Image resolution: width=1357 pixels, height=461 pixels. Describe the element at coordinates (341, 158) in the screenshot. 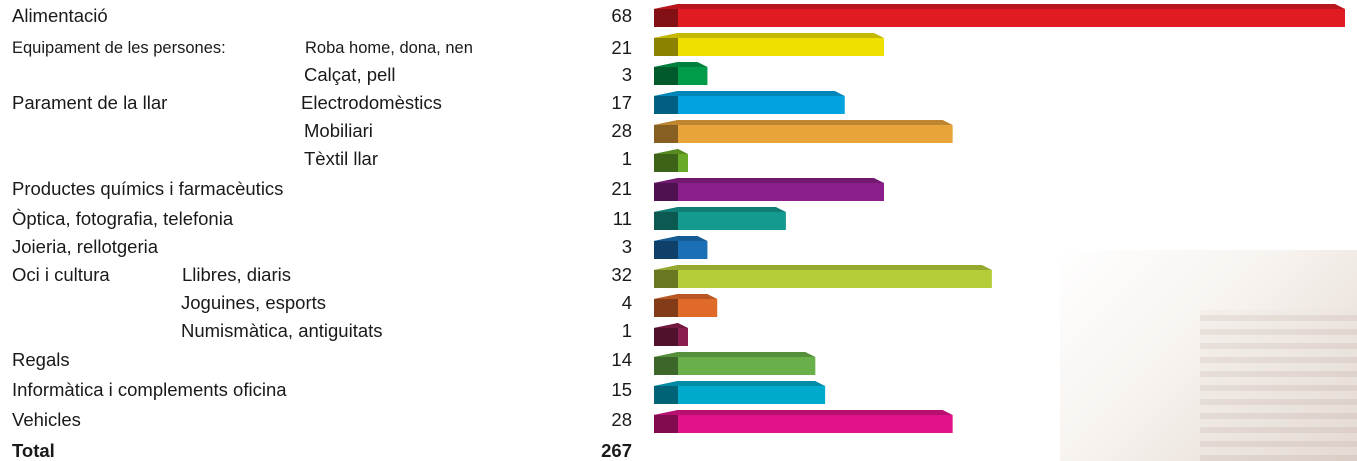

I see `subcategory-label: Tèxtil llar` at that location.